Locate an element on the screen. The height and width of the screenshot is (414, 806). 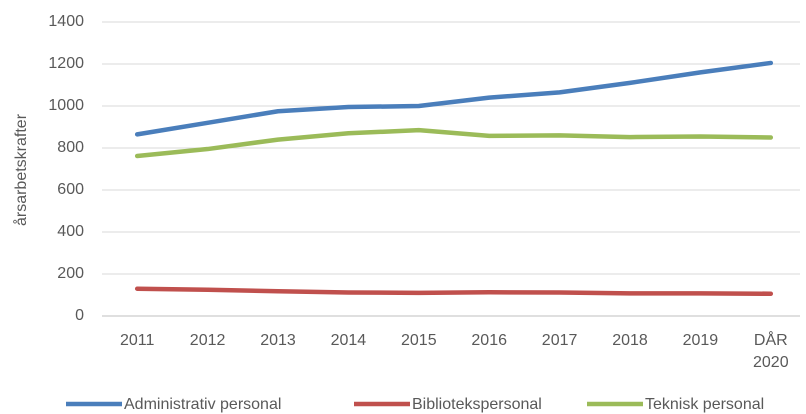
x-tick-label: 2015 is located at coordinates (419, 340).